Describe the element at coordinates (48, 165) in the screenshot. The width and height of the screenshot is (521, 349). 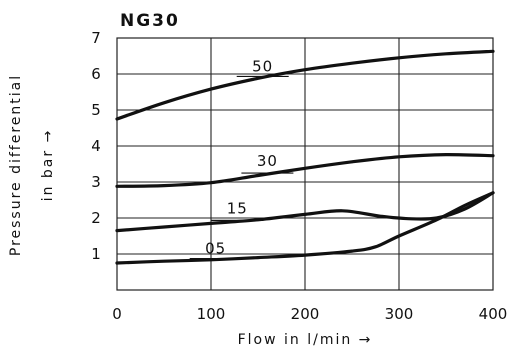
I see `y-axis-title-unit: in bar →` at that location.